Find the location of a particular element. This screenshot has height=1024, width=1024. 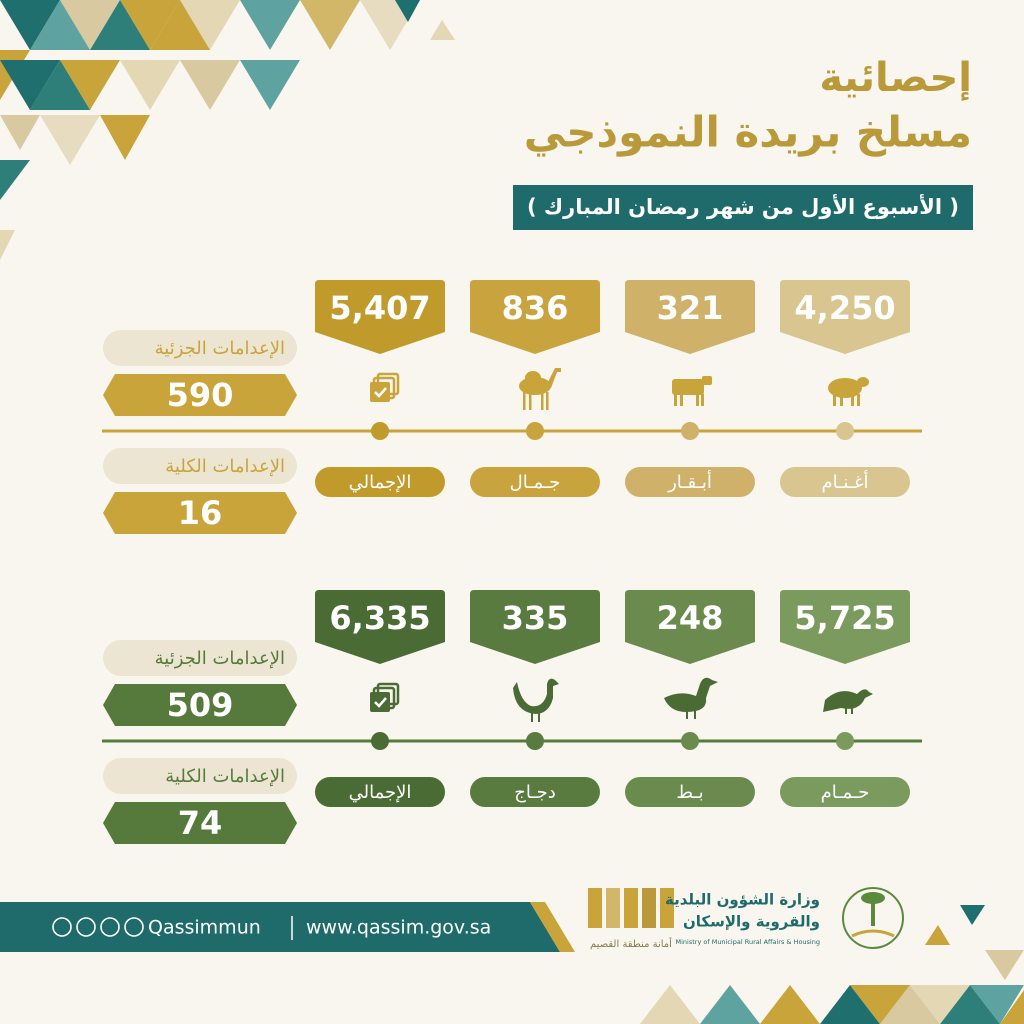

side-value: 16 is located at coordinates (200, 513).